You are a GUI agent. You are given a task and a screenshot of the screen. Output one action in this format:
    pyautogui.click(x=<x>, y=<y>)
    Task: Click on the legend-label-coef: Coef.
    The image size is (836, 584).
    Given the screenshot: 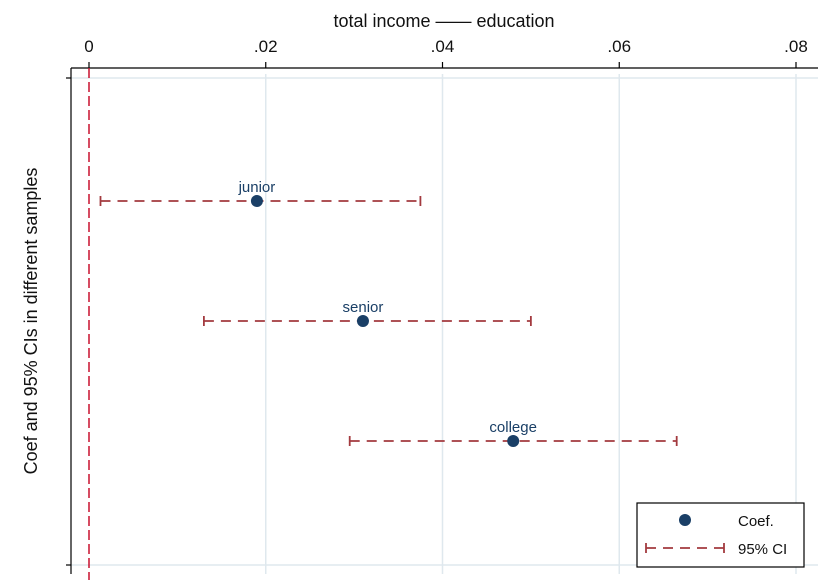 What is the action you would take?
    pyautogui.click(x=756, y=521)
    